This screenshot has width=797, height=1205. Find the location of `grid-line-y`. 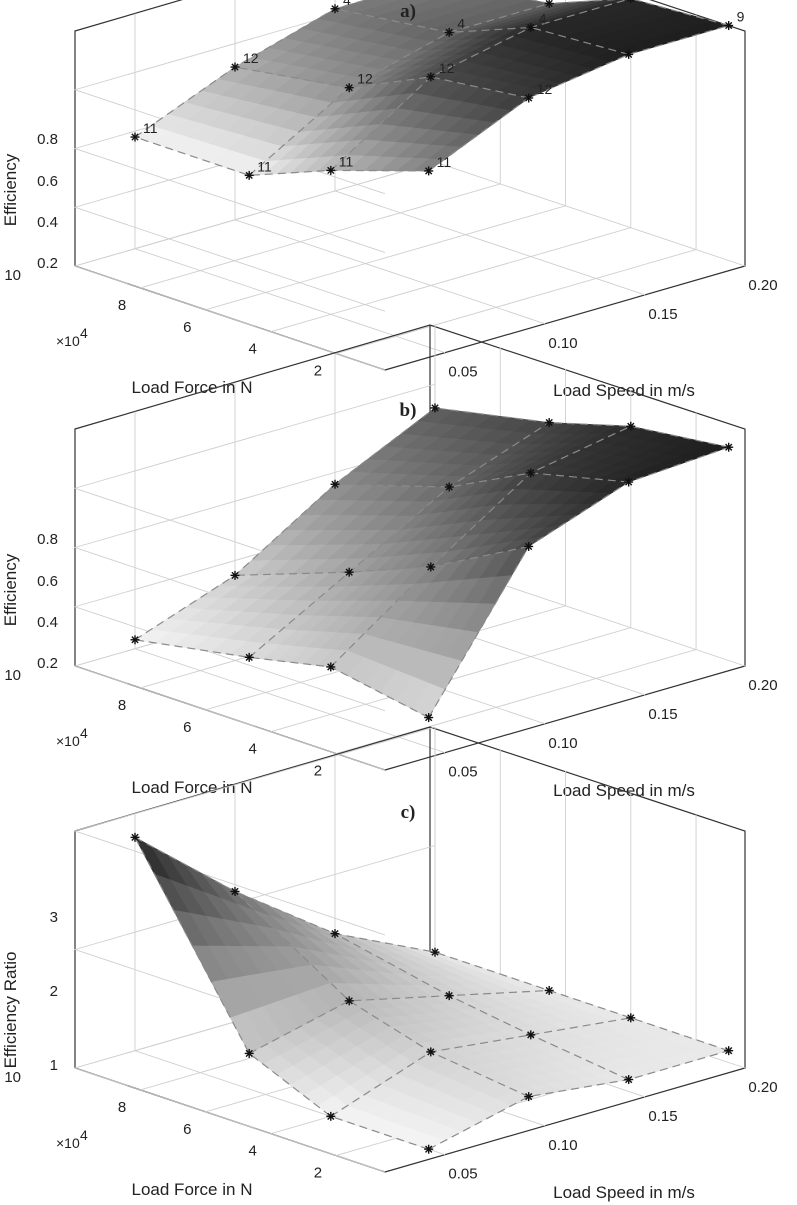

grid-line-y is located at coordinates (451, 166).